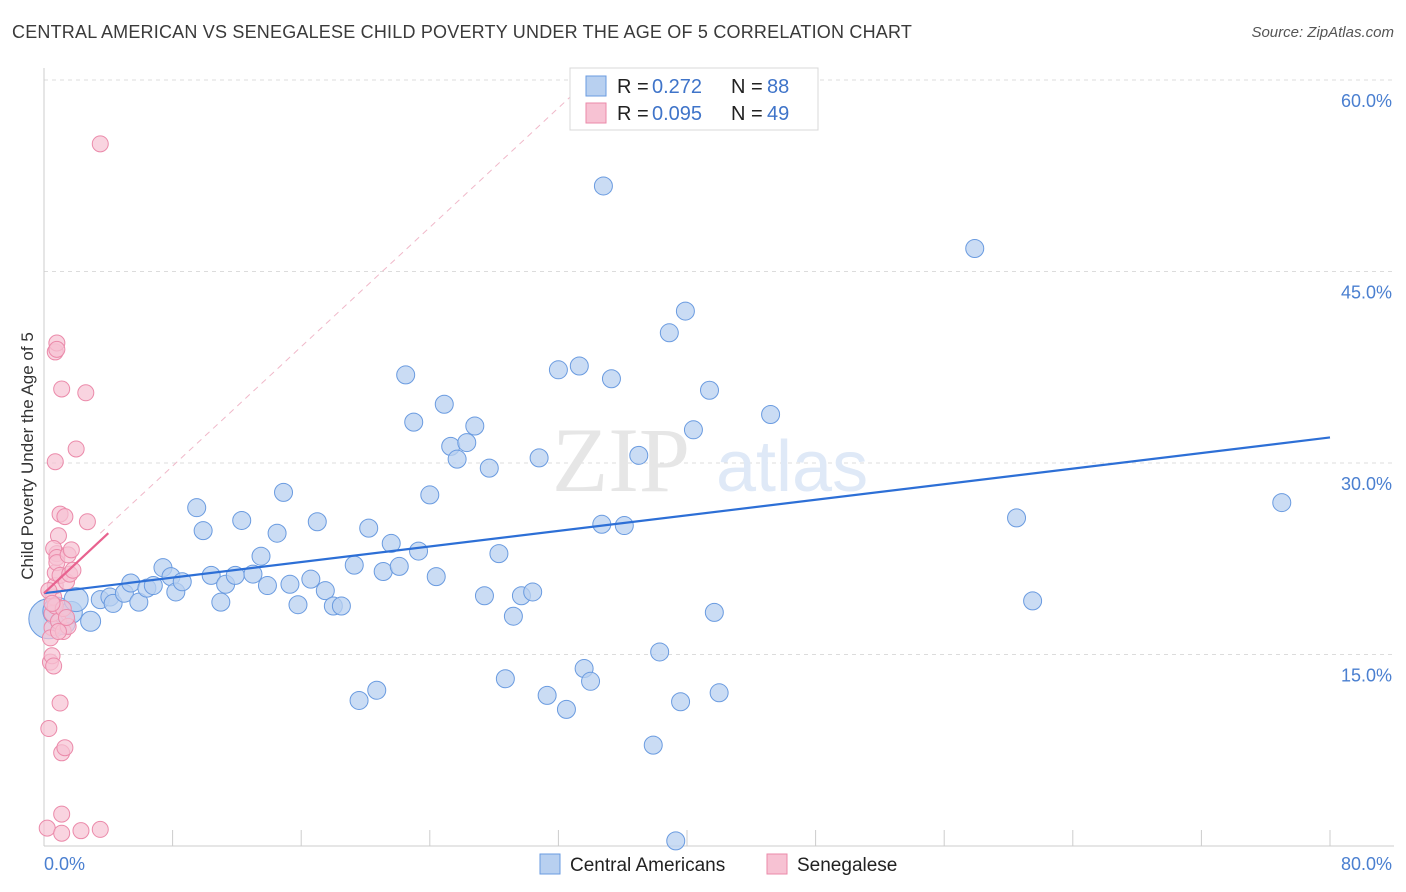 The height and width of the screenshot is (892, 1406). I want to click on svg-text: 0.272, so click(677, 87).